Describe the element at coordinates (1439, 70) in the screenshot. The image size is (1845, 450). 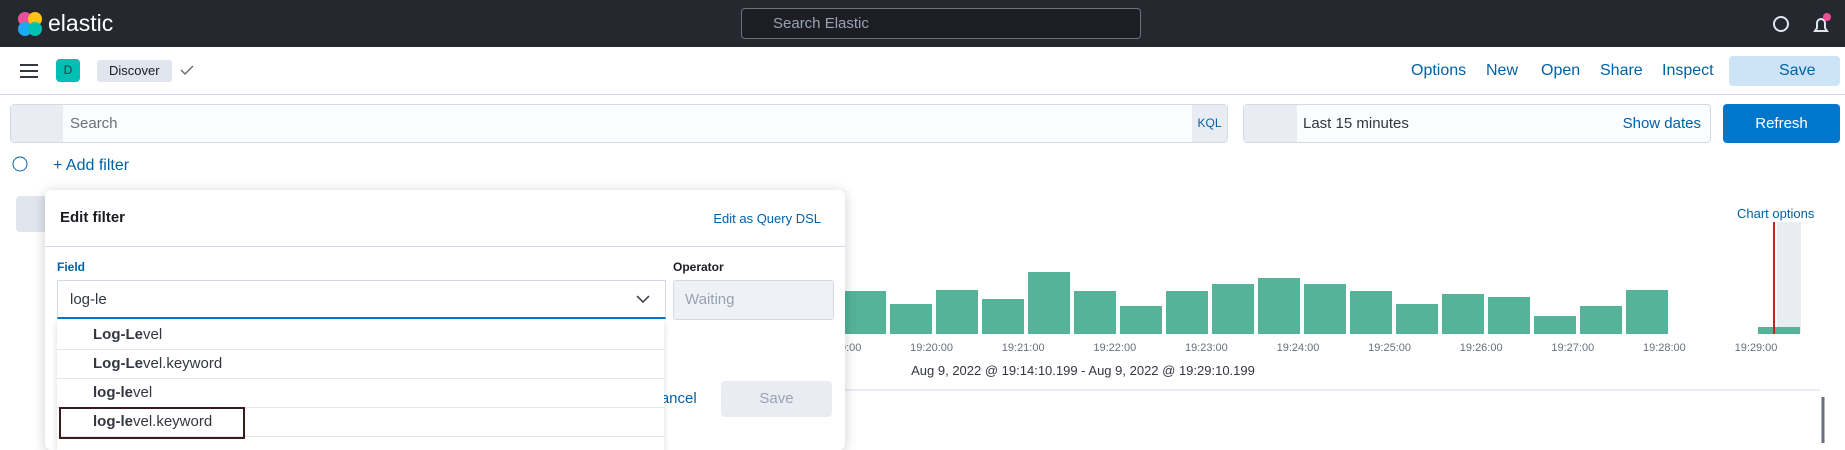
I see `nav-link: Options` at that location.